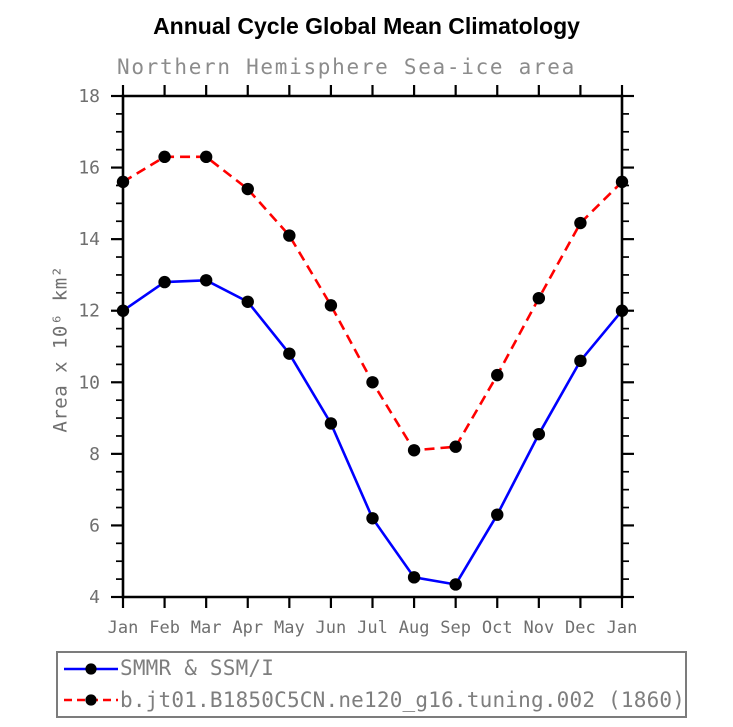 The image size is (733, 727). What do you see at coordinates (372, 628) in the screenshot?
I see `x-tick-label: Jul` at bounding box center [372, 628].